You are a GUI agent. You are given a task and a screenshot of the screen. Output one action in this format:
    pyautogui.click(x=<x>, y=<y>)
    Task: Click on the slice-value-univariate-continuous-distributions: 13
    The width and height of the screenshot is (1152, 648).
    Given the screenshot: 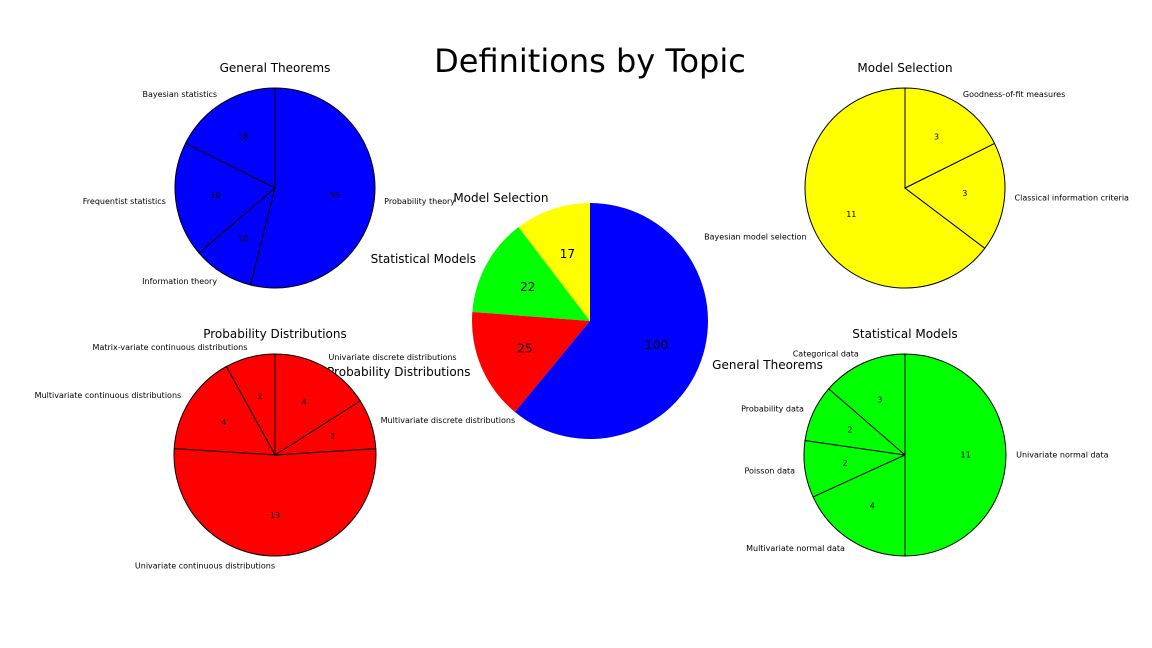 What is the action you would take?
    pyautogui.click(x=275, y=515)
    